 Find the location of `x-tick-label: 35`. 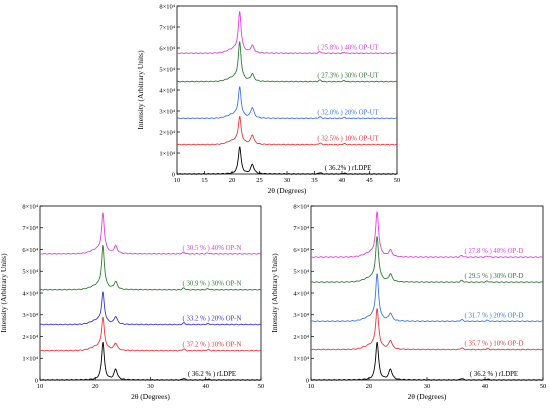

x-tick-label: 35 is located at coordinates (314, 180).